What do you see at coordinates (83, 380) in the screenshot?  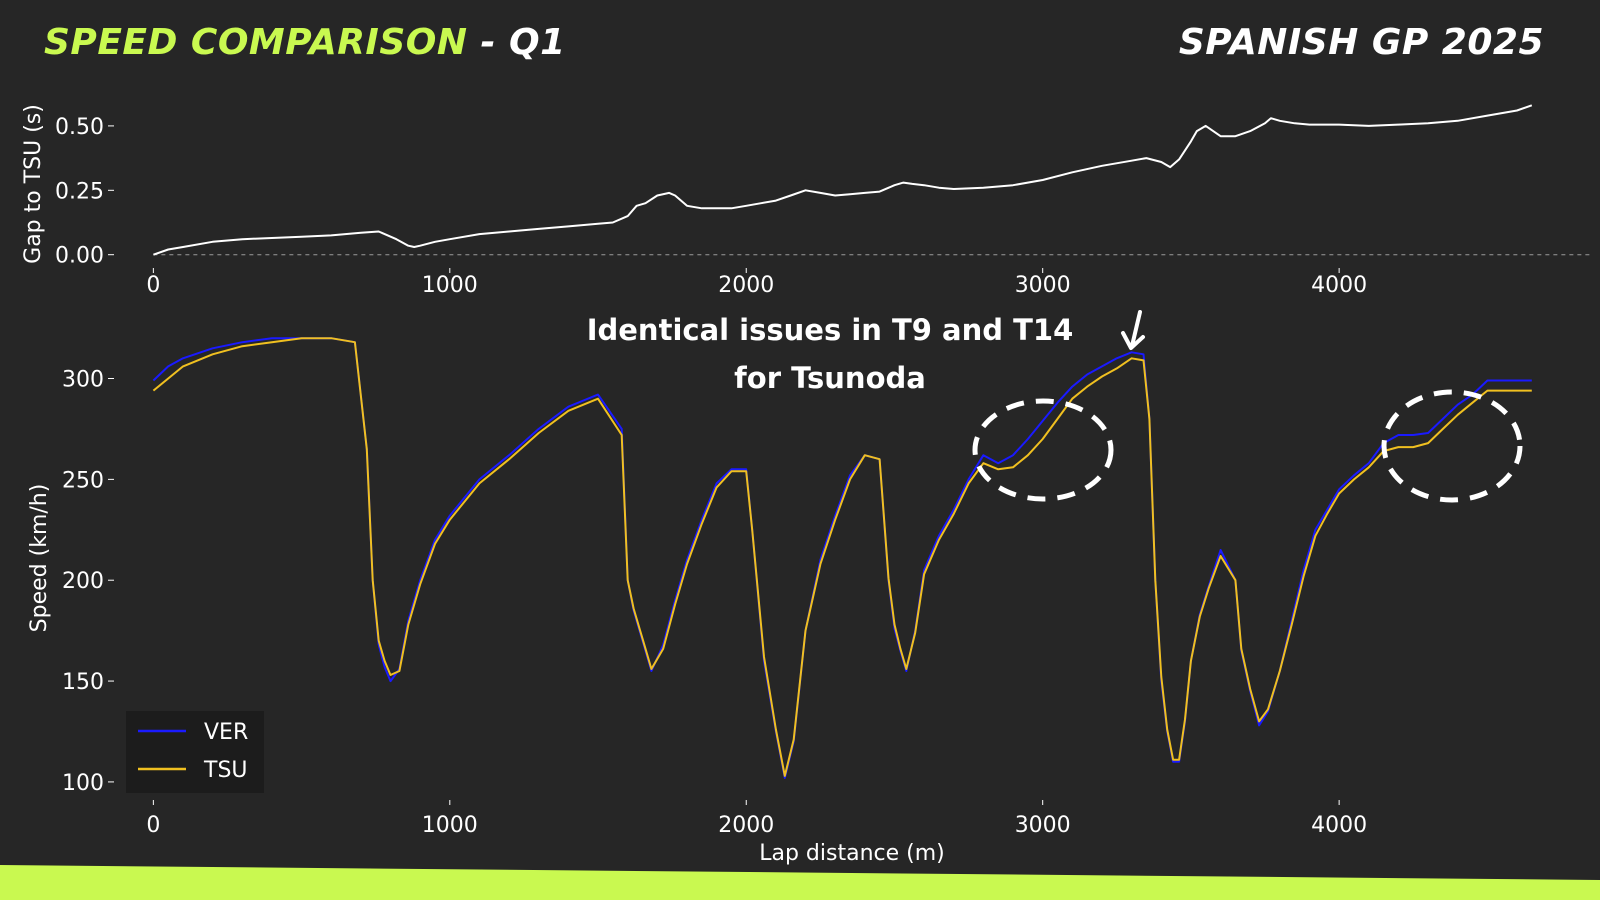 I see `speed-ytick-label: 300` at bounding box center [83, 380].